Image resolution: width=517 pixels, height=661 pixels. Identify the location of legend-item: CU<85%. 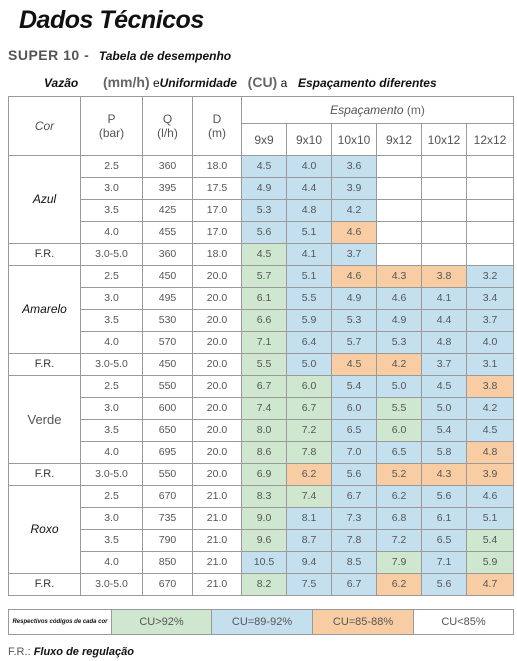
(463, 622).